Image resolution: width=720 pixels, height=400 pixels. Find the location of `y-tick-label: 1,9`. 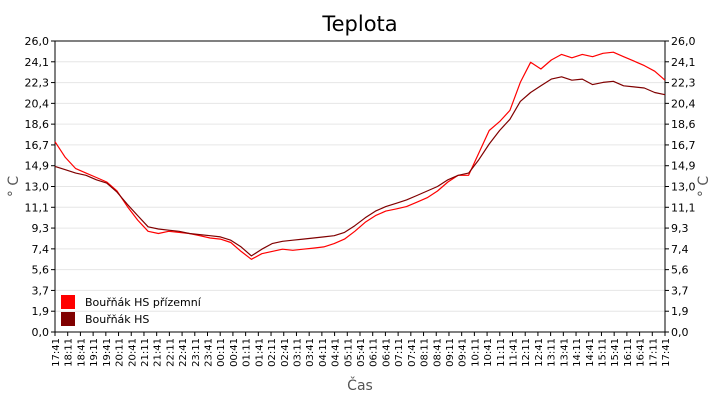

y-tick-label: 1,9 is located at coordinates (41, 311).